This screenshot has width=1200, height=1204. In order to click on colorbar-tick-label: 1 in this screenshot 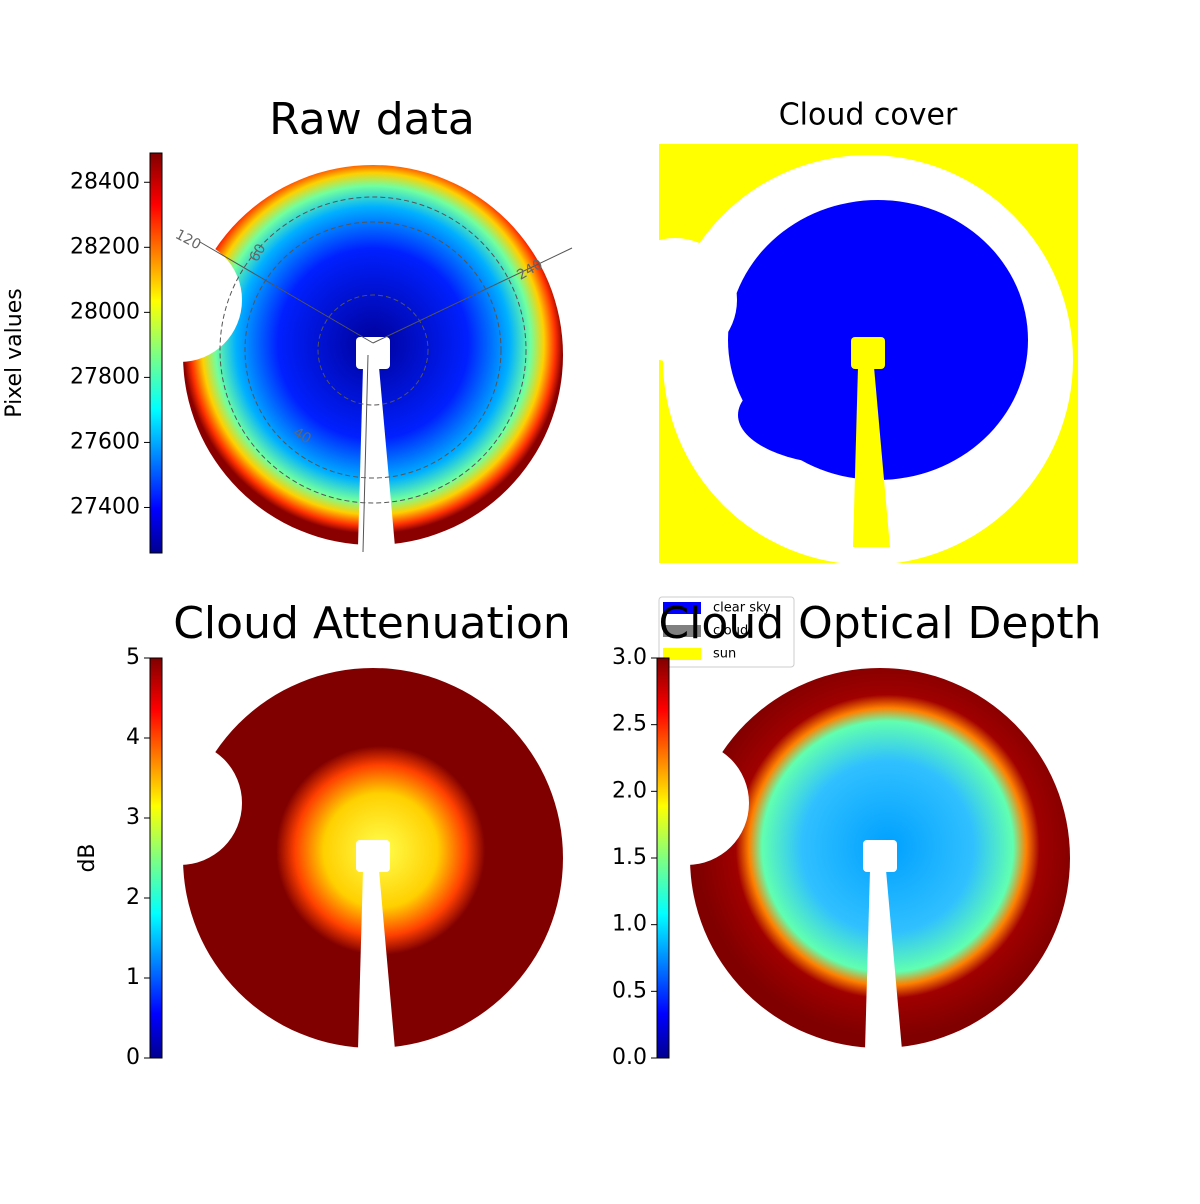, I will do `click(133, 977)`.